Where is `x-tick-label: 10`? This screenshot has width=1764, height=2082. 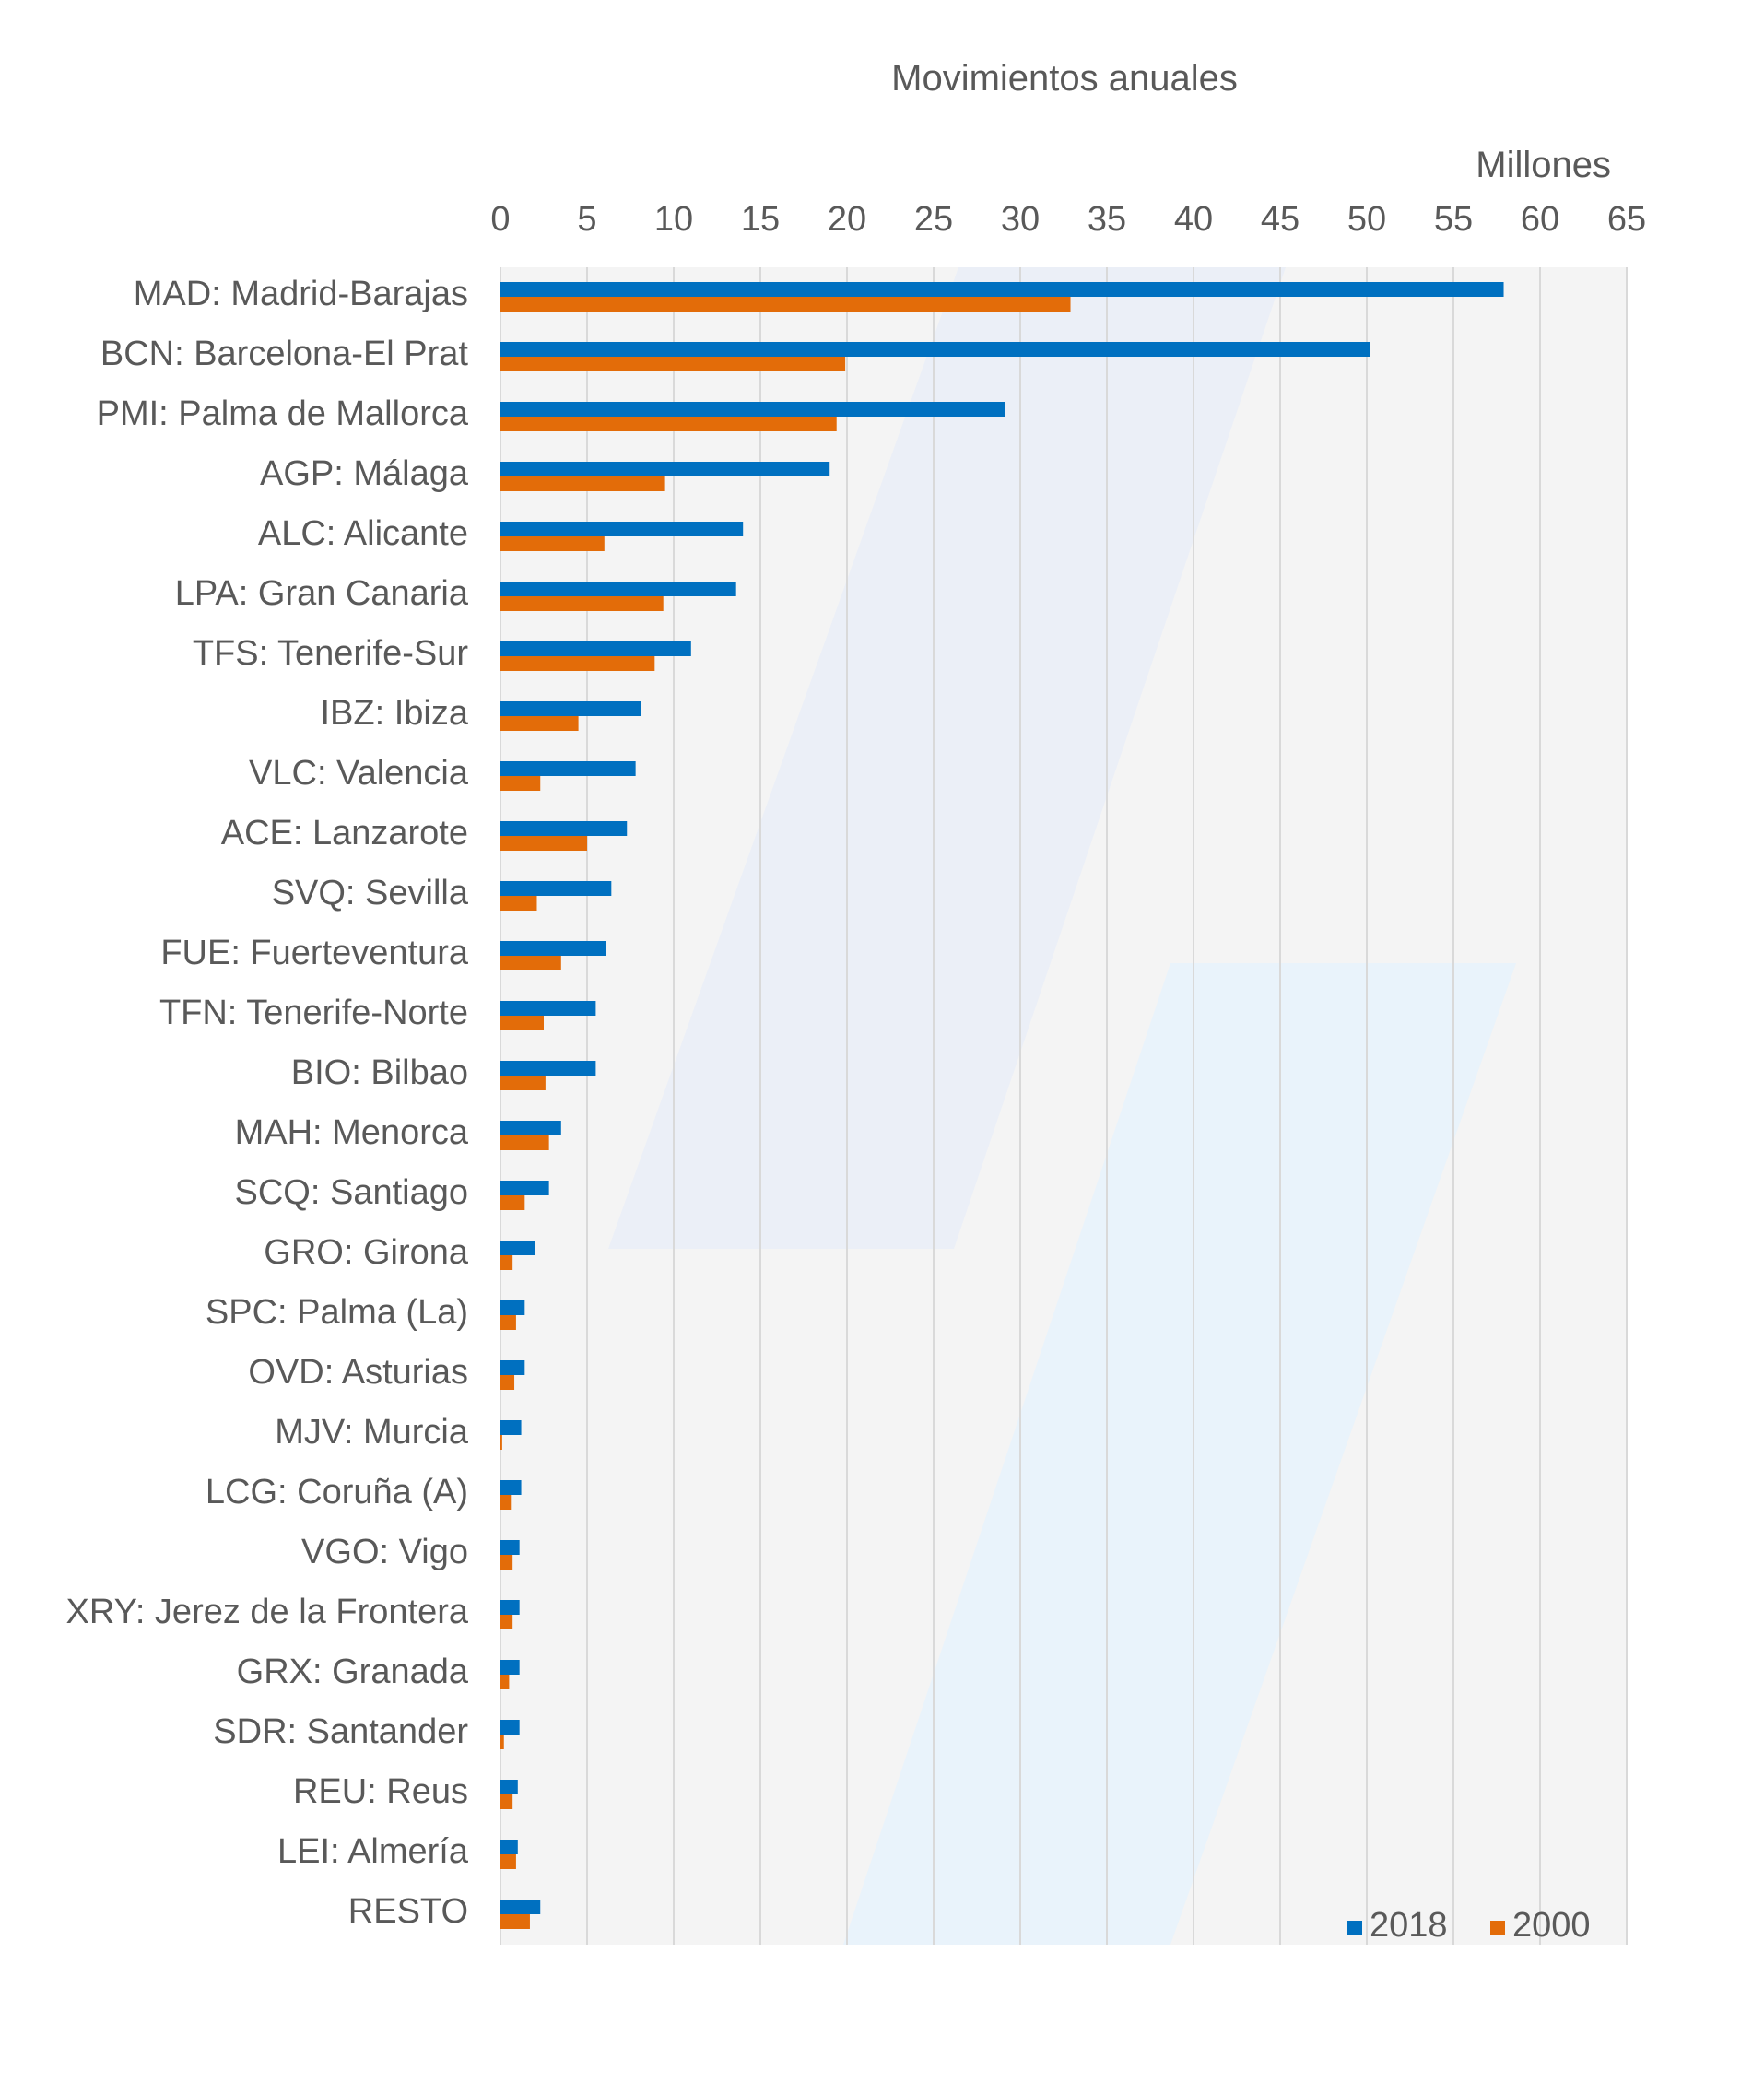
x-tick-label: 10 is located at coordinates (673, 219).